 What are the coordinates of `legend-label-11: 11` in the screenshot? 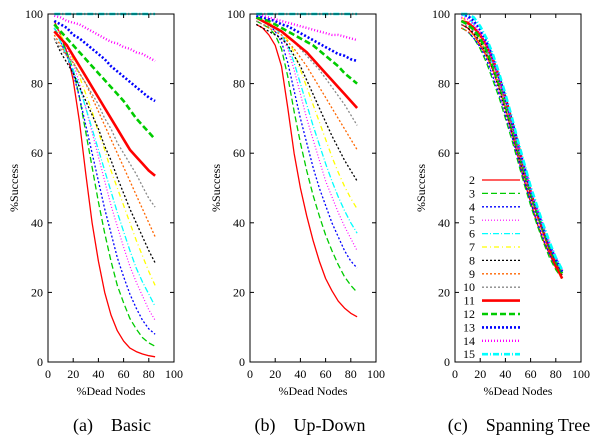 It's located at (469, 301).